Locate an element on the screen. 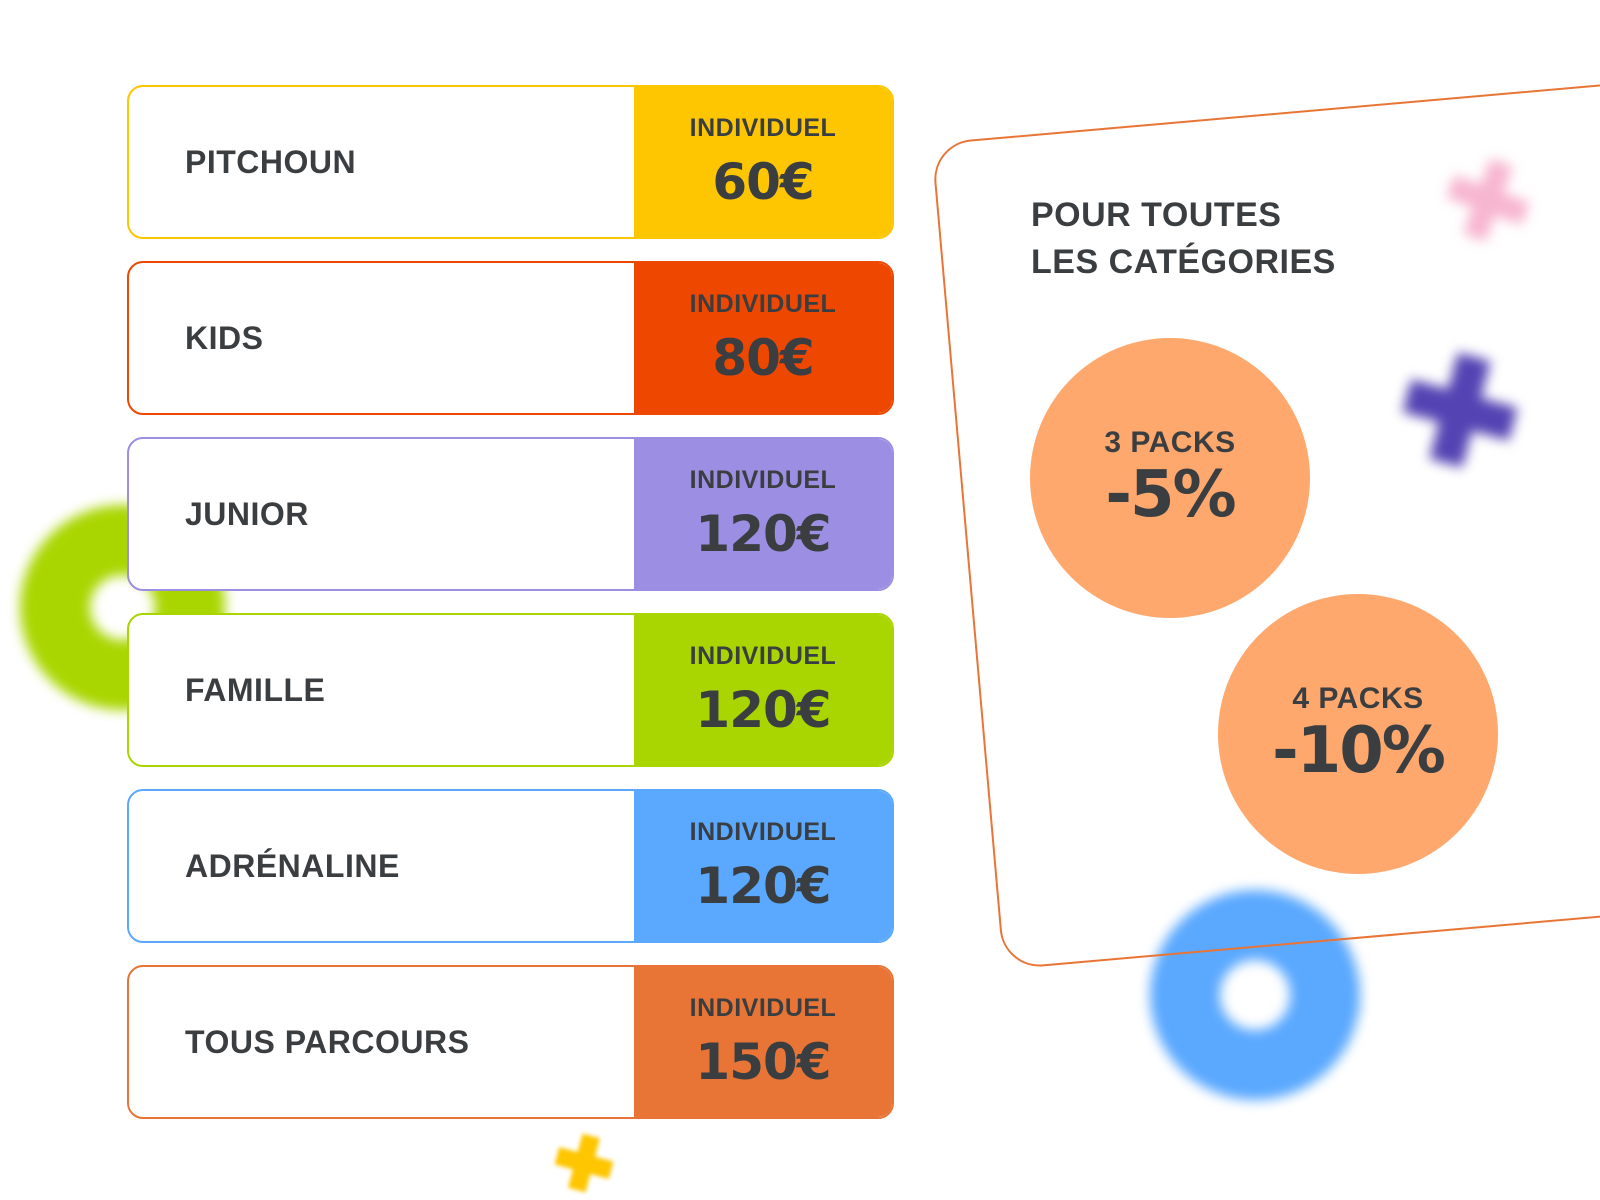 Image resolution: width=1600 pixels, height=1200 pixels. price-panel: INDIVIDUEL 150€ is located at coordinates (763, 1042).